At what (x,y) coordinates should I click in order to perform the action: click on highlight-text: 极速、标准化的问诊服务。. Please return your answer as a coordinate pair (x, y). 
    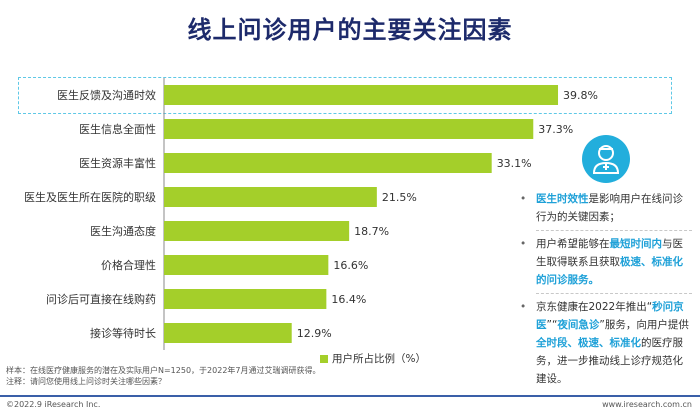
    Looking at the image, I should click on (609, 271).